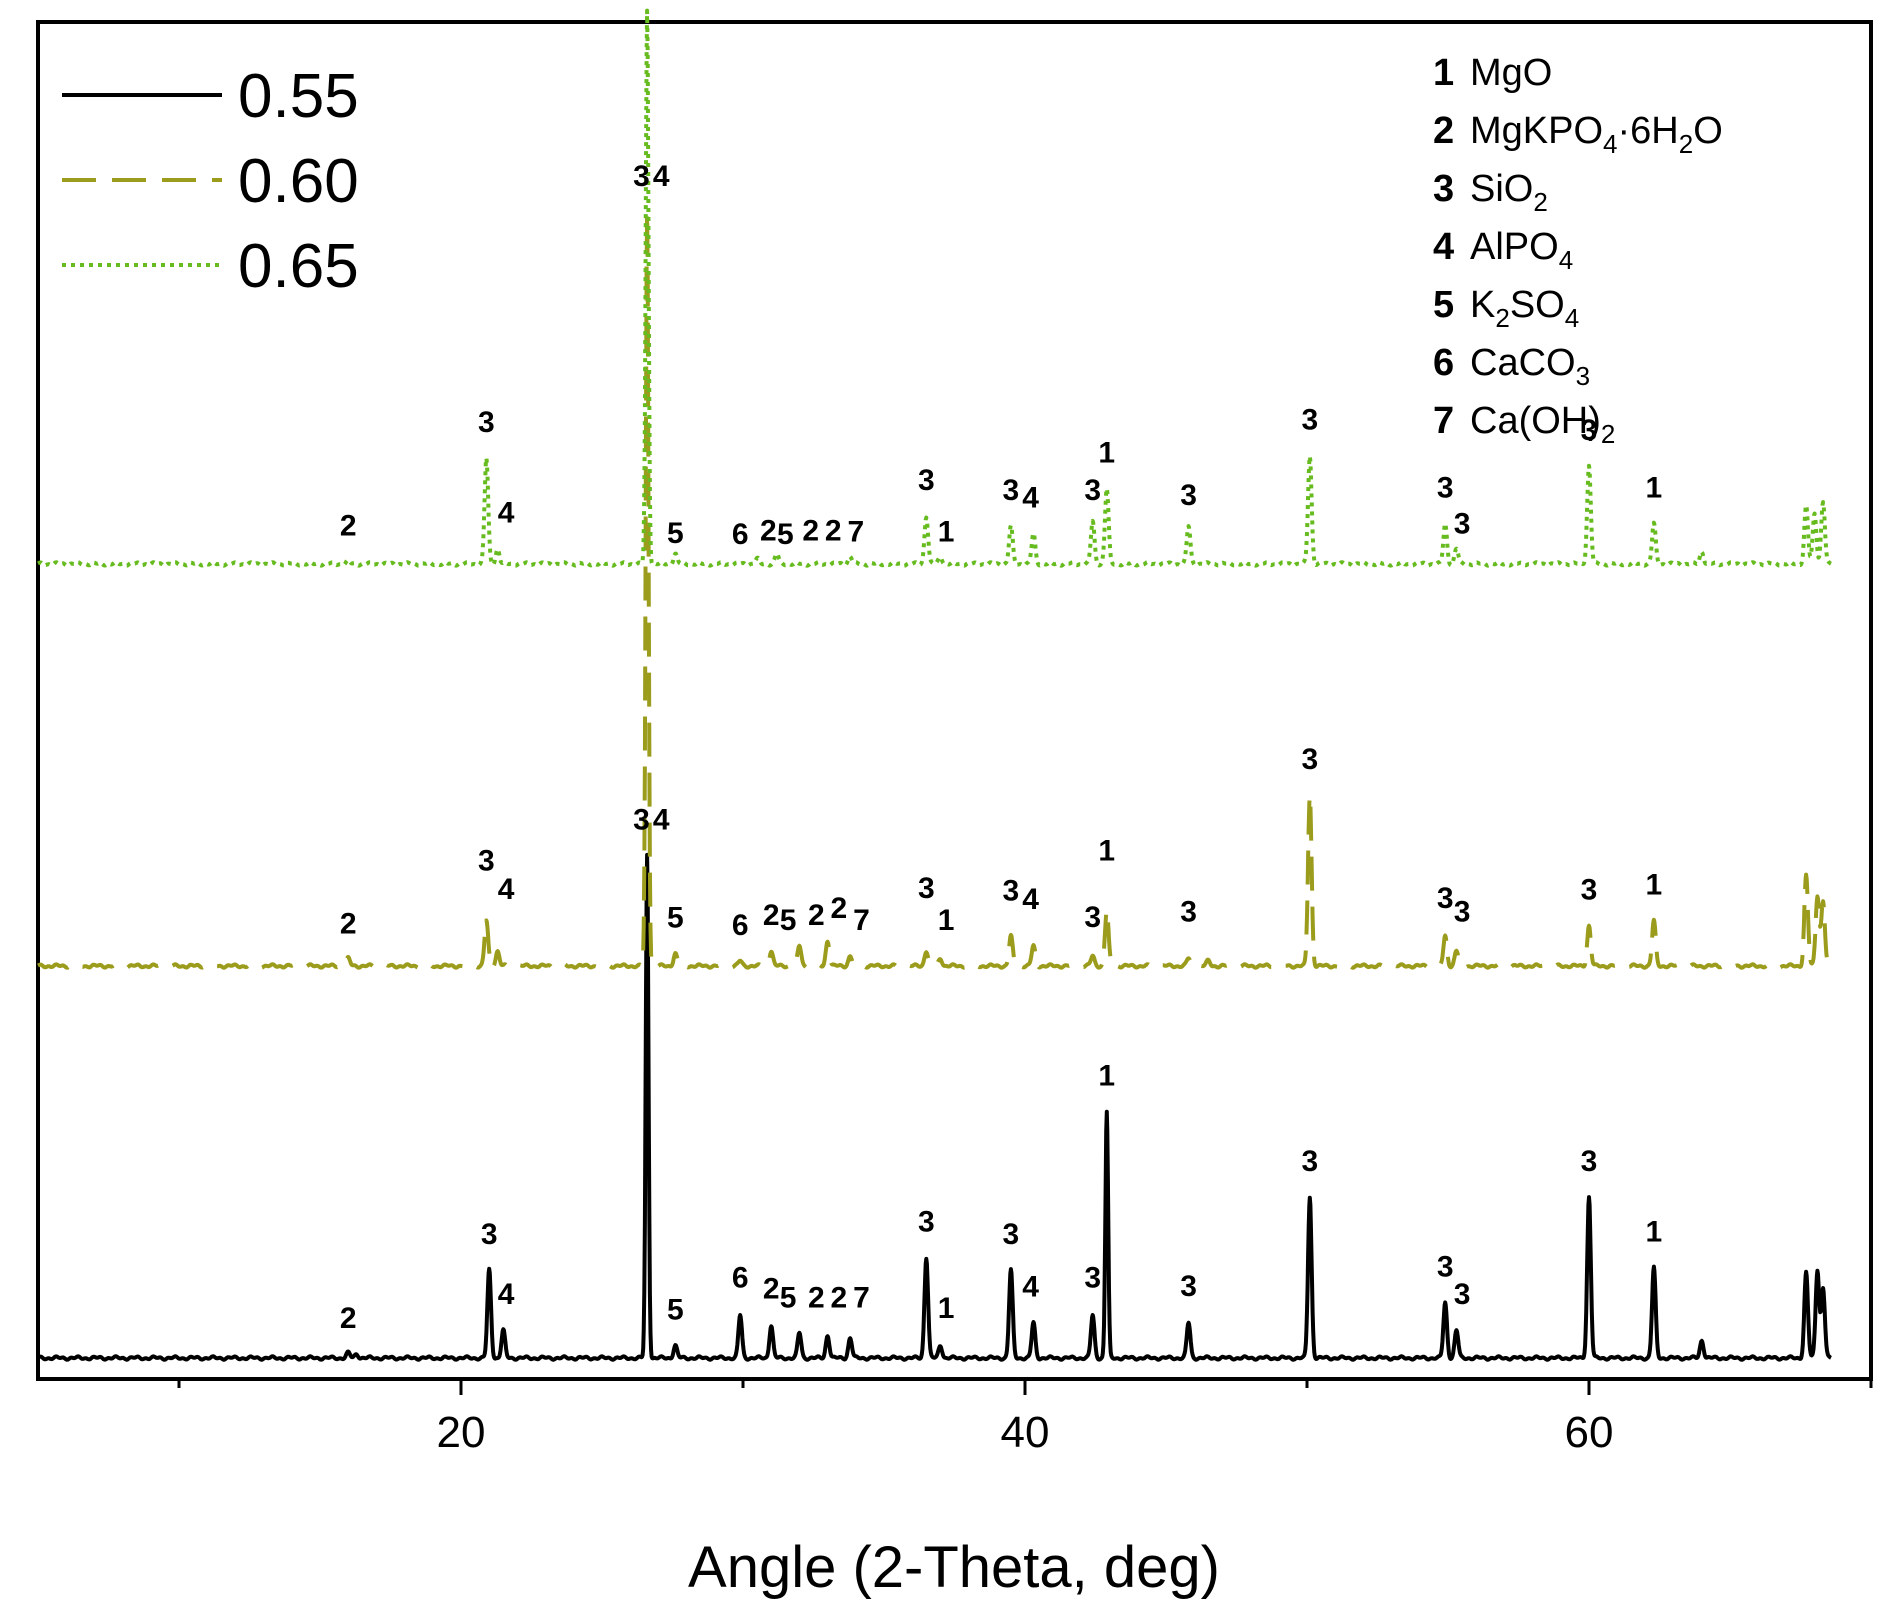 The width and height of the screenshot is (1891, 1615). I want to click on phase-formula: K2SO4, so click(1524, 308).